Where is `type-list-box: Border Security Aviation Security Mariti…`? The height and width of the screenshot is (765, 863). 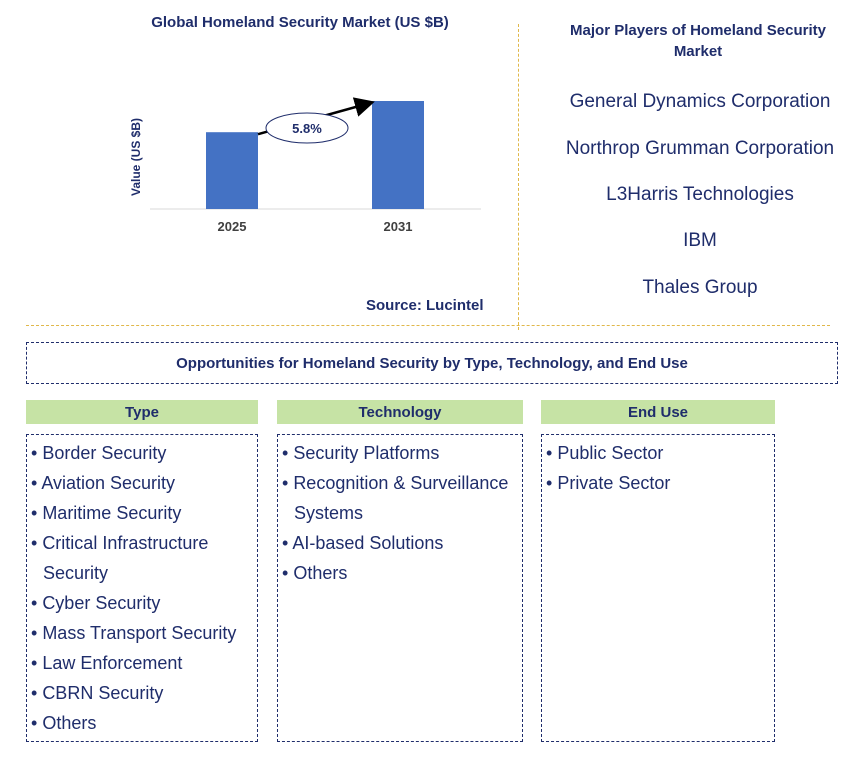
type-list-box: Border Security Aviation Security Mariti… is located at coordinates (142, 588).